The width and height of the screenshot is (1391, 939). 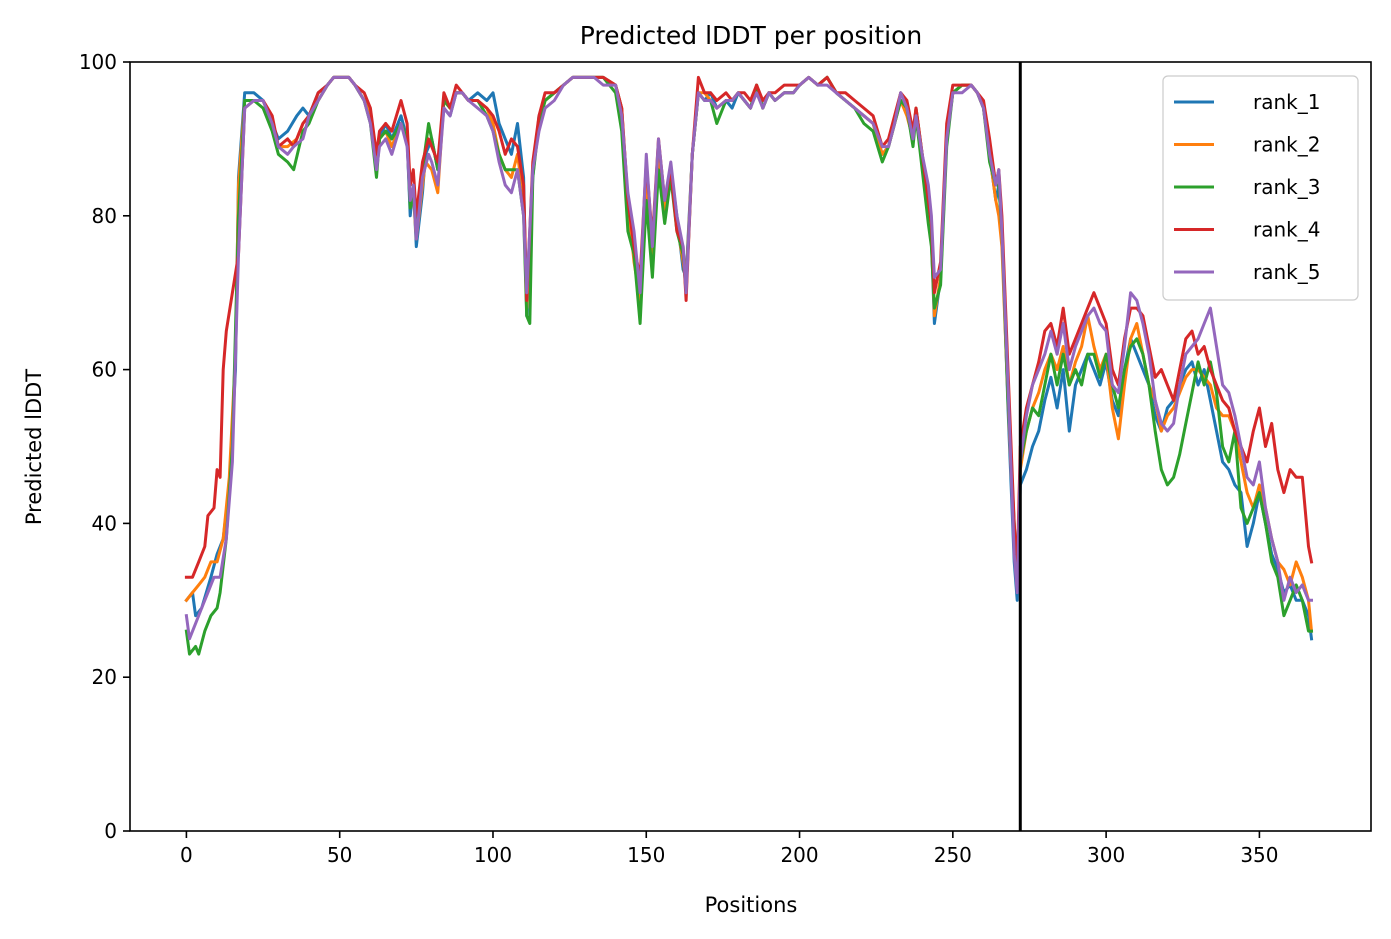 I want to click on y-tick-label: 60, so click(x=104, y=370).